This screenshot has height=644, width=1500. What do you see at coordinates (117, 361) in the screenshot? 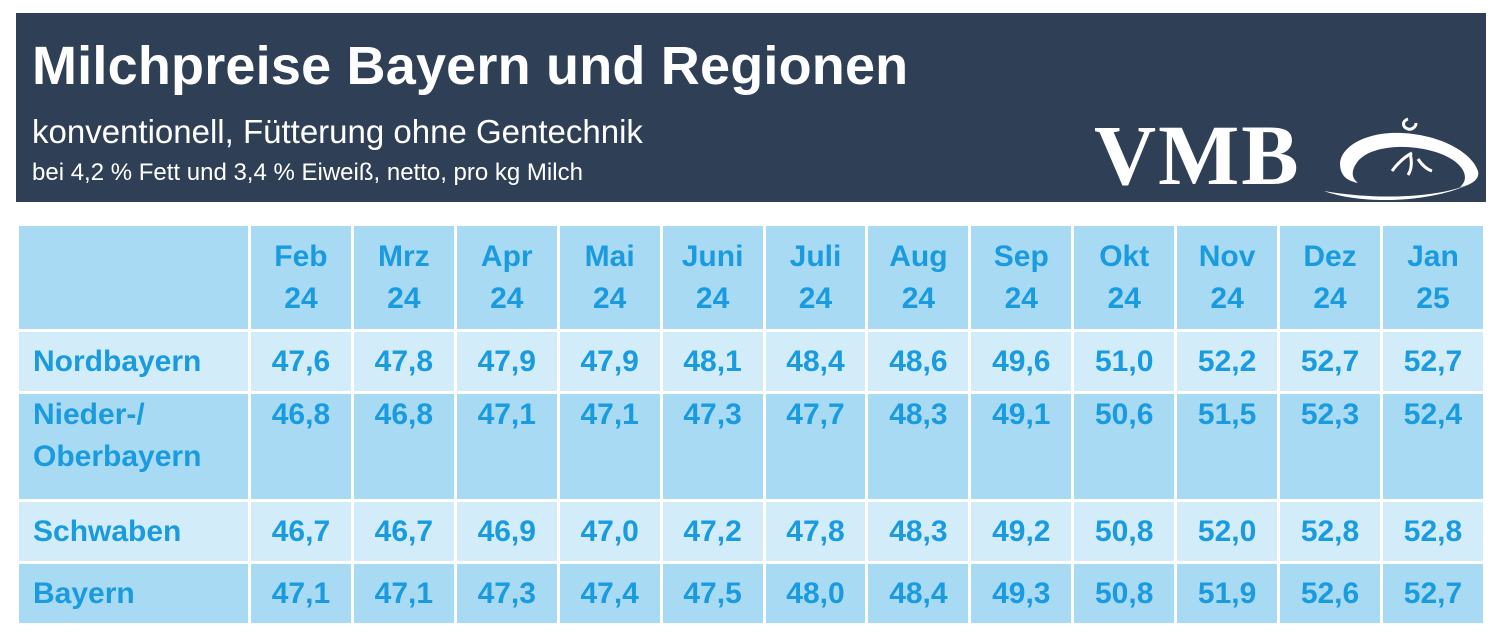
I see `region-label-line: Nordbayern` at bounding box center [117, 361].